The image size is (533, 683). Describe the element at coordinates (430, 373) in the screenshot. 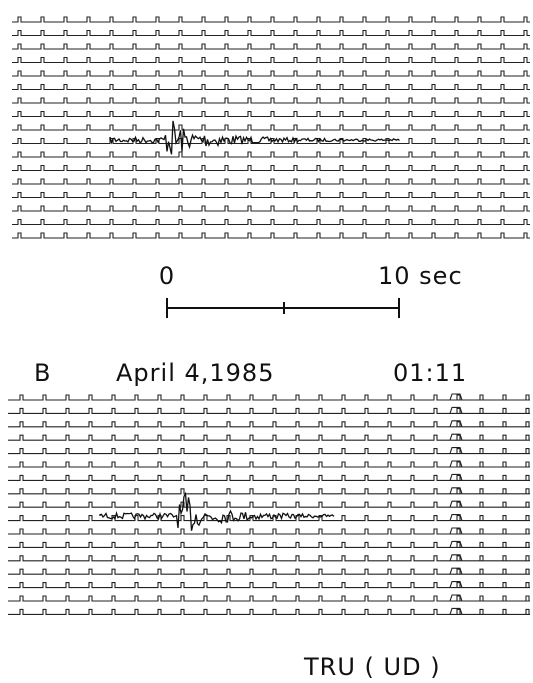

I see `event-time: 01:11` at that location.